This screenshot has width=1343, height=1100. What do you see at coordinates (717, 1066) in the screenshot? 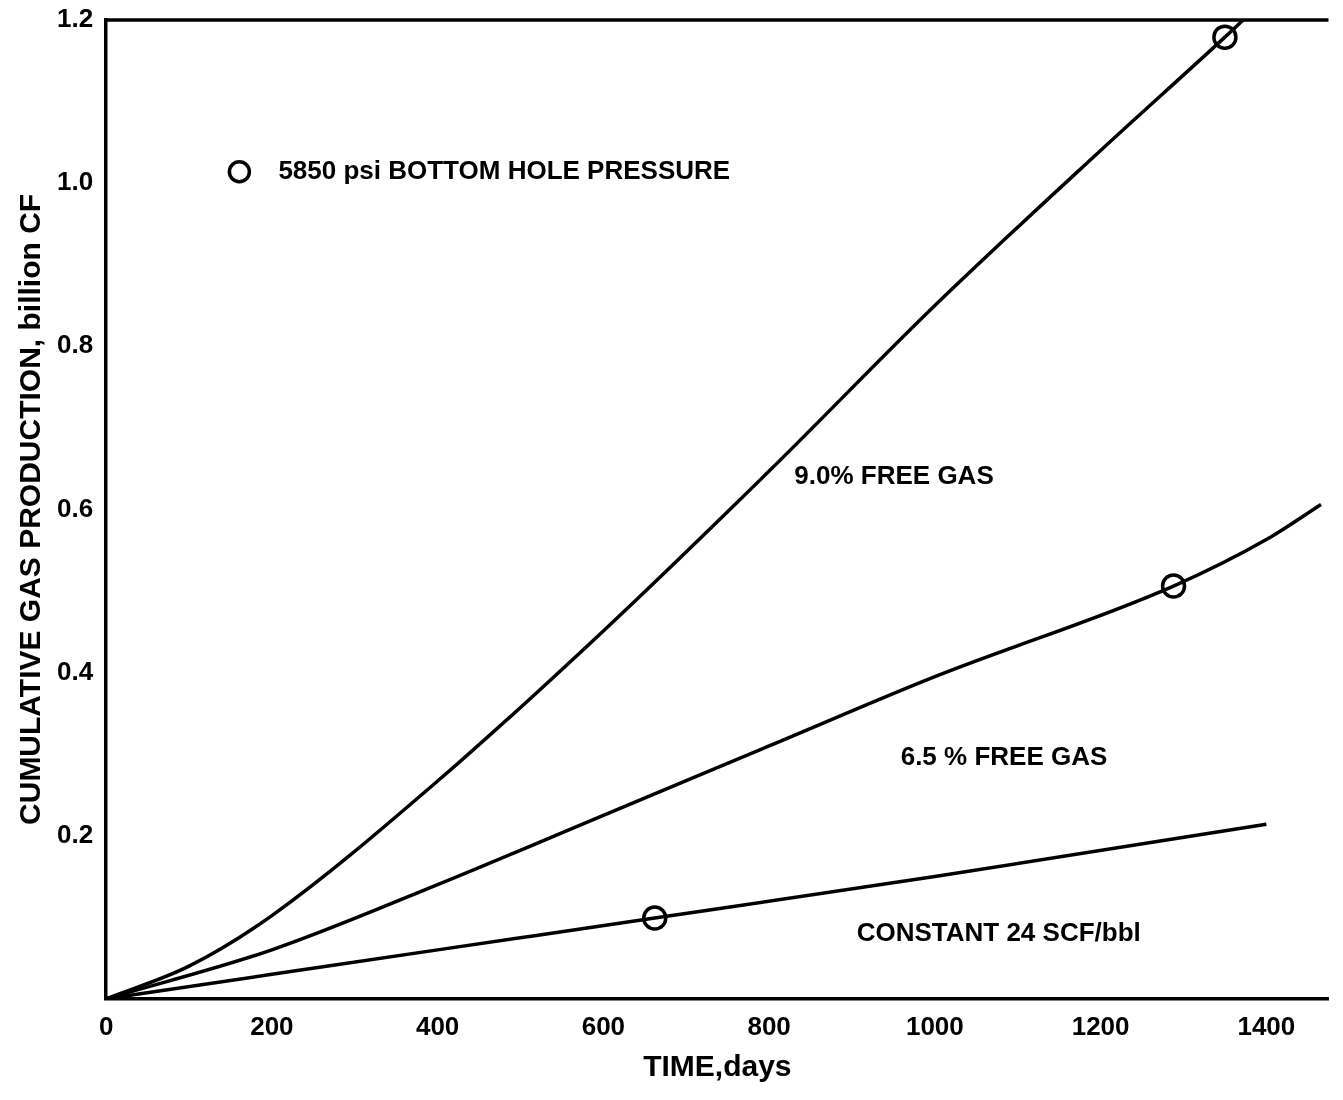
I see `x-axis-title: TIME,days` at bounding box center [717, 1066].